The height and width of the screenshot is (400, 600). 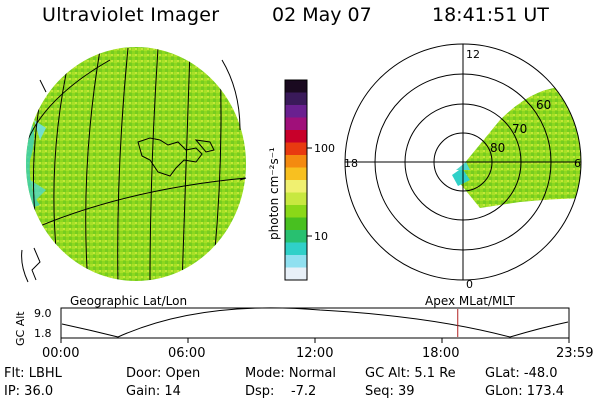 I want to click on timeline-xtick-1: 06:00, so click(x=187, y=353).